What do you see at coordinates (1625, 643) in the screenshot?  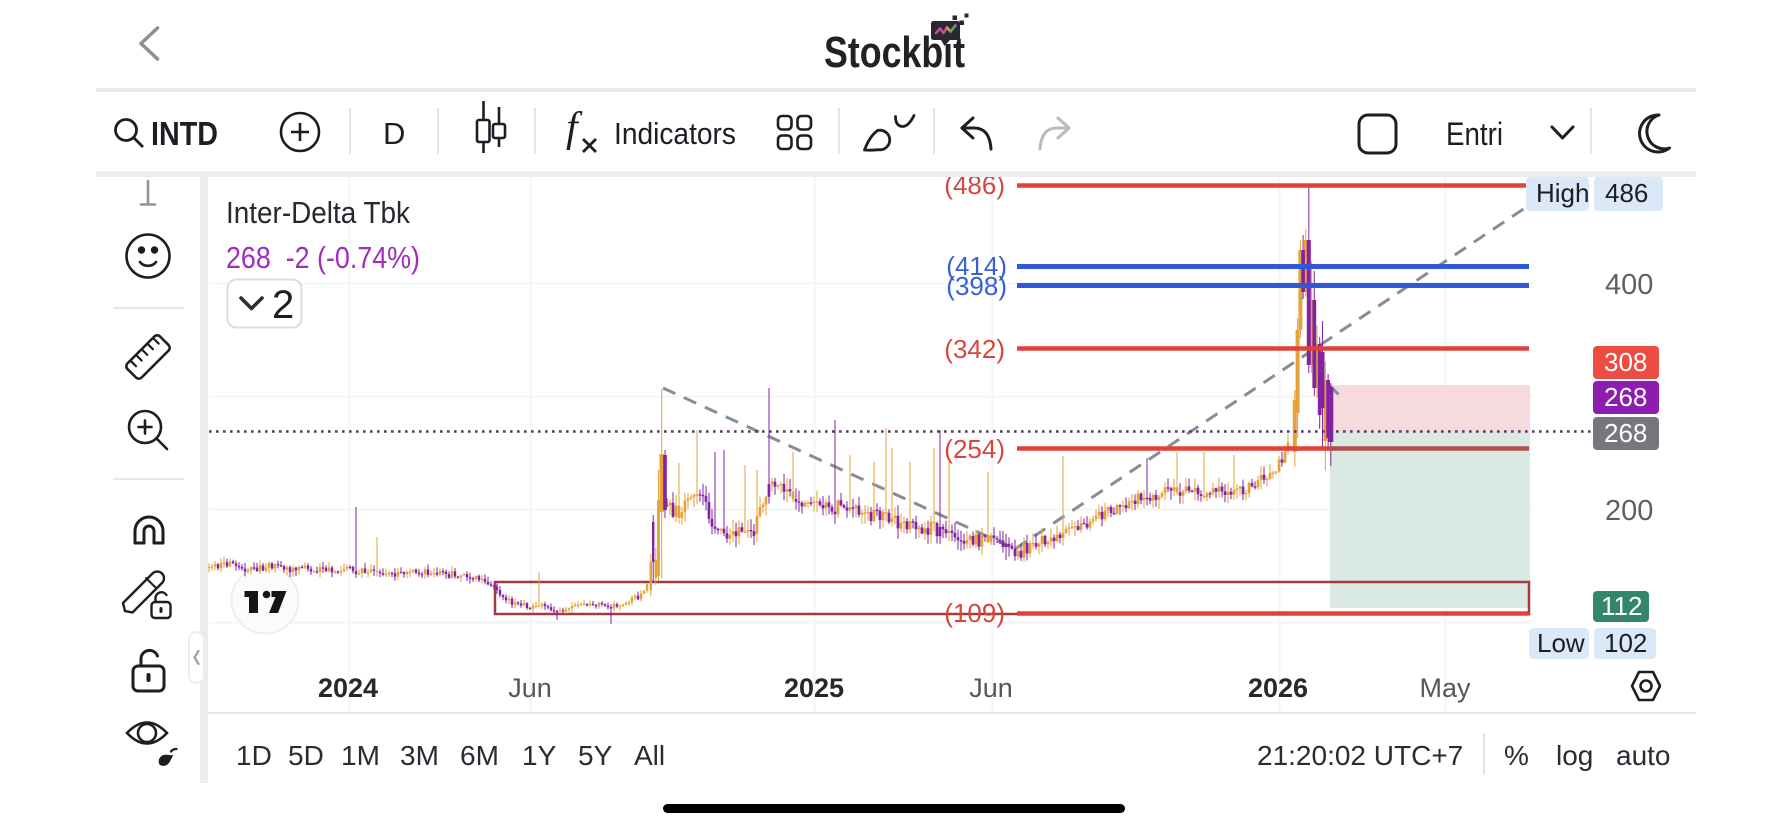 I see `svg-text: 102` at bounding box center [1625, 643].